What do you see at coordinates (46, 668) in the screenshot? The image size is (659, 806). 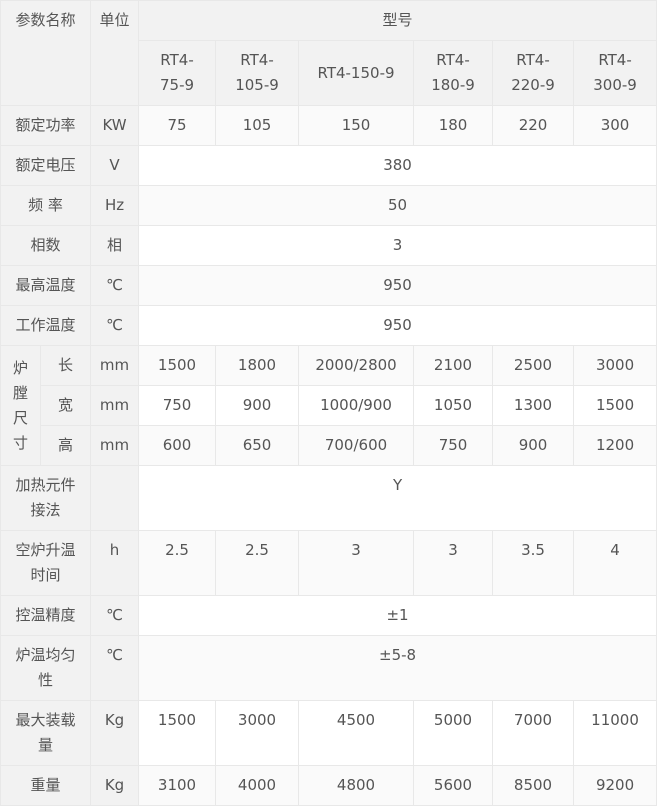 I see `param-name: 炉温均匀性` at bounding box center [46, 668].